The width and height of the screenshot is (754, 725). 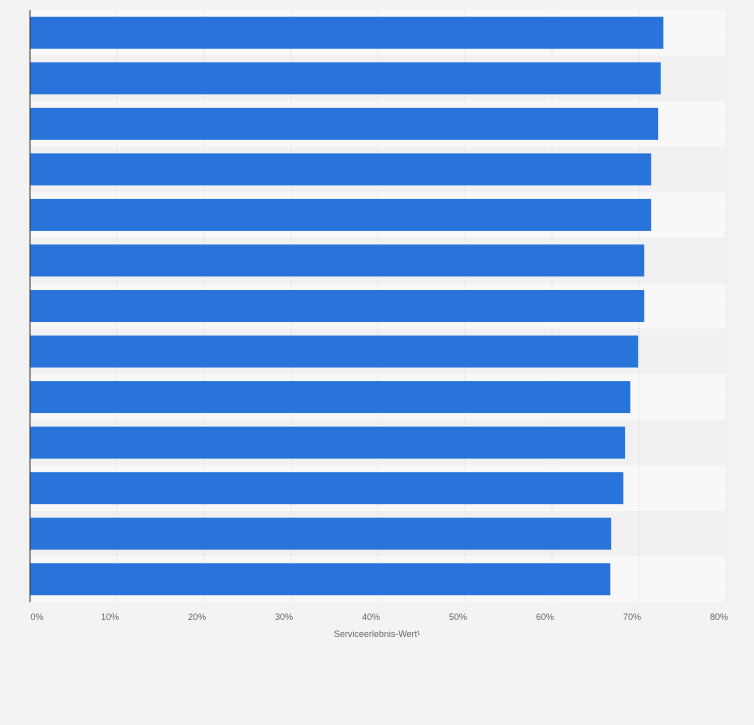 I want to click on x-tick-label: 40%, so click(x=371, y=617).